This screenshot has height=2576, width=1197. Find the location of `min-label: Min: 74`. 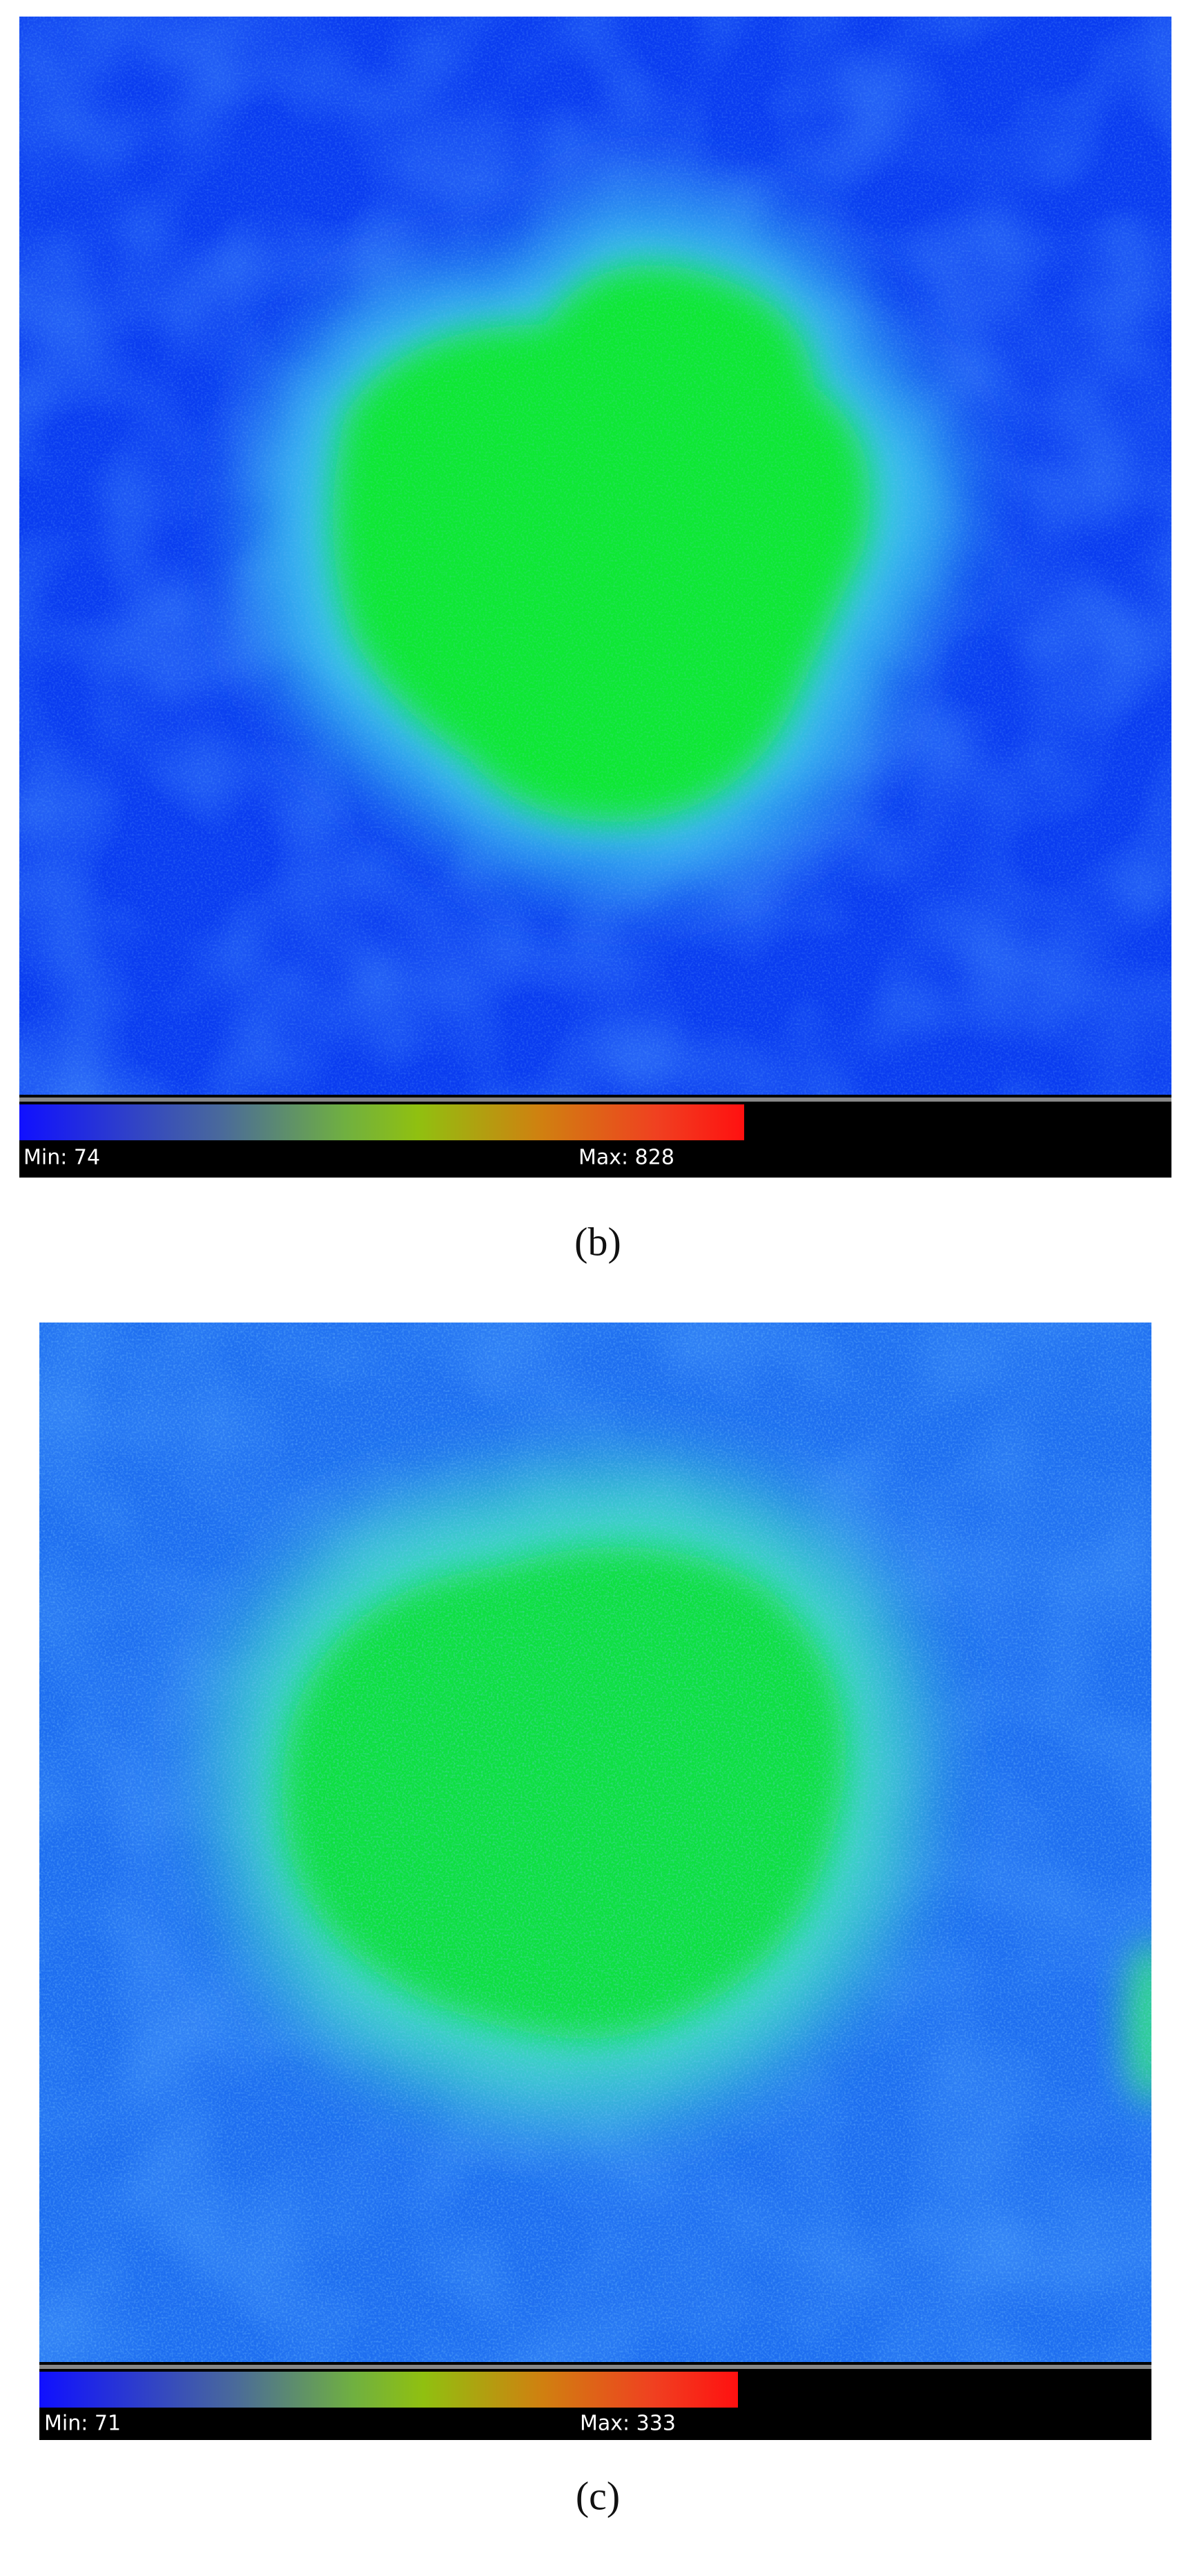

min-label: Min: 74 is located at coordinates (62, 1158).